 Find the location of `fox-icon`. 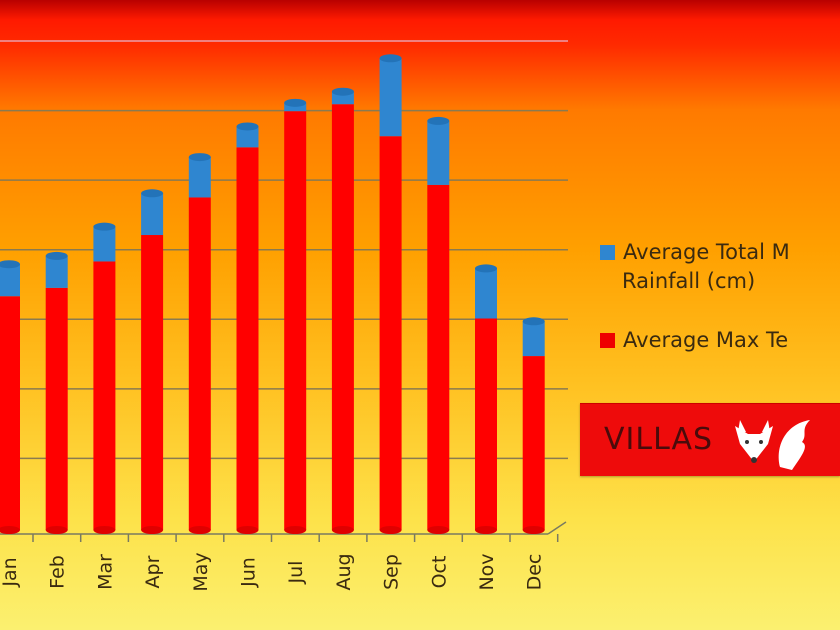

fox-icon is located at coordinates (772, 445).